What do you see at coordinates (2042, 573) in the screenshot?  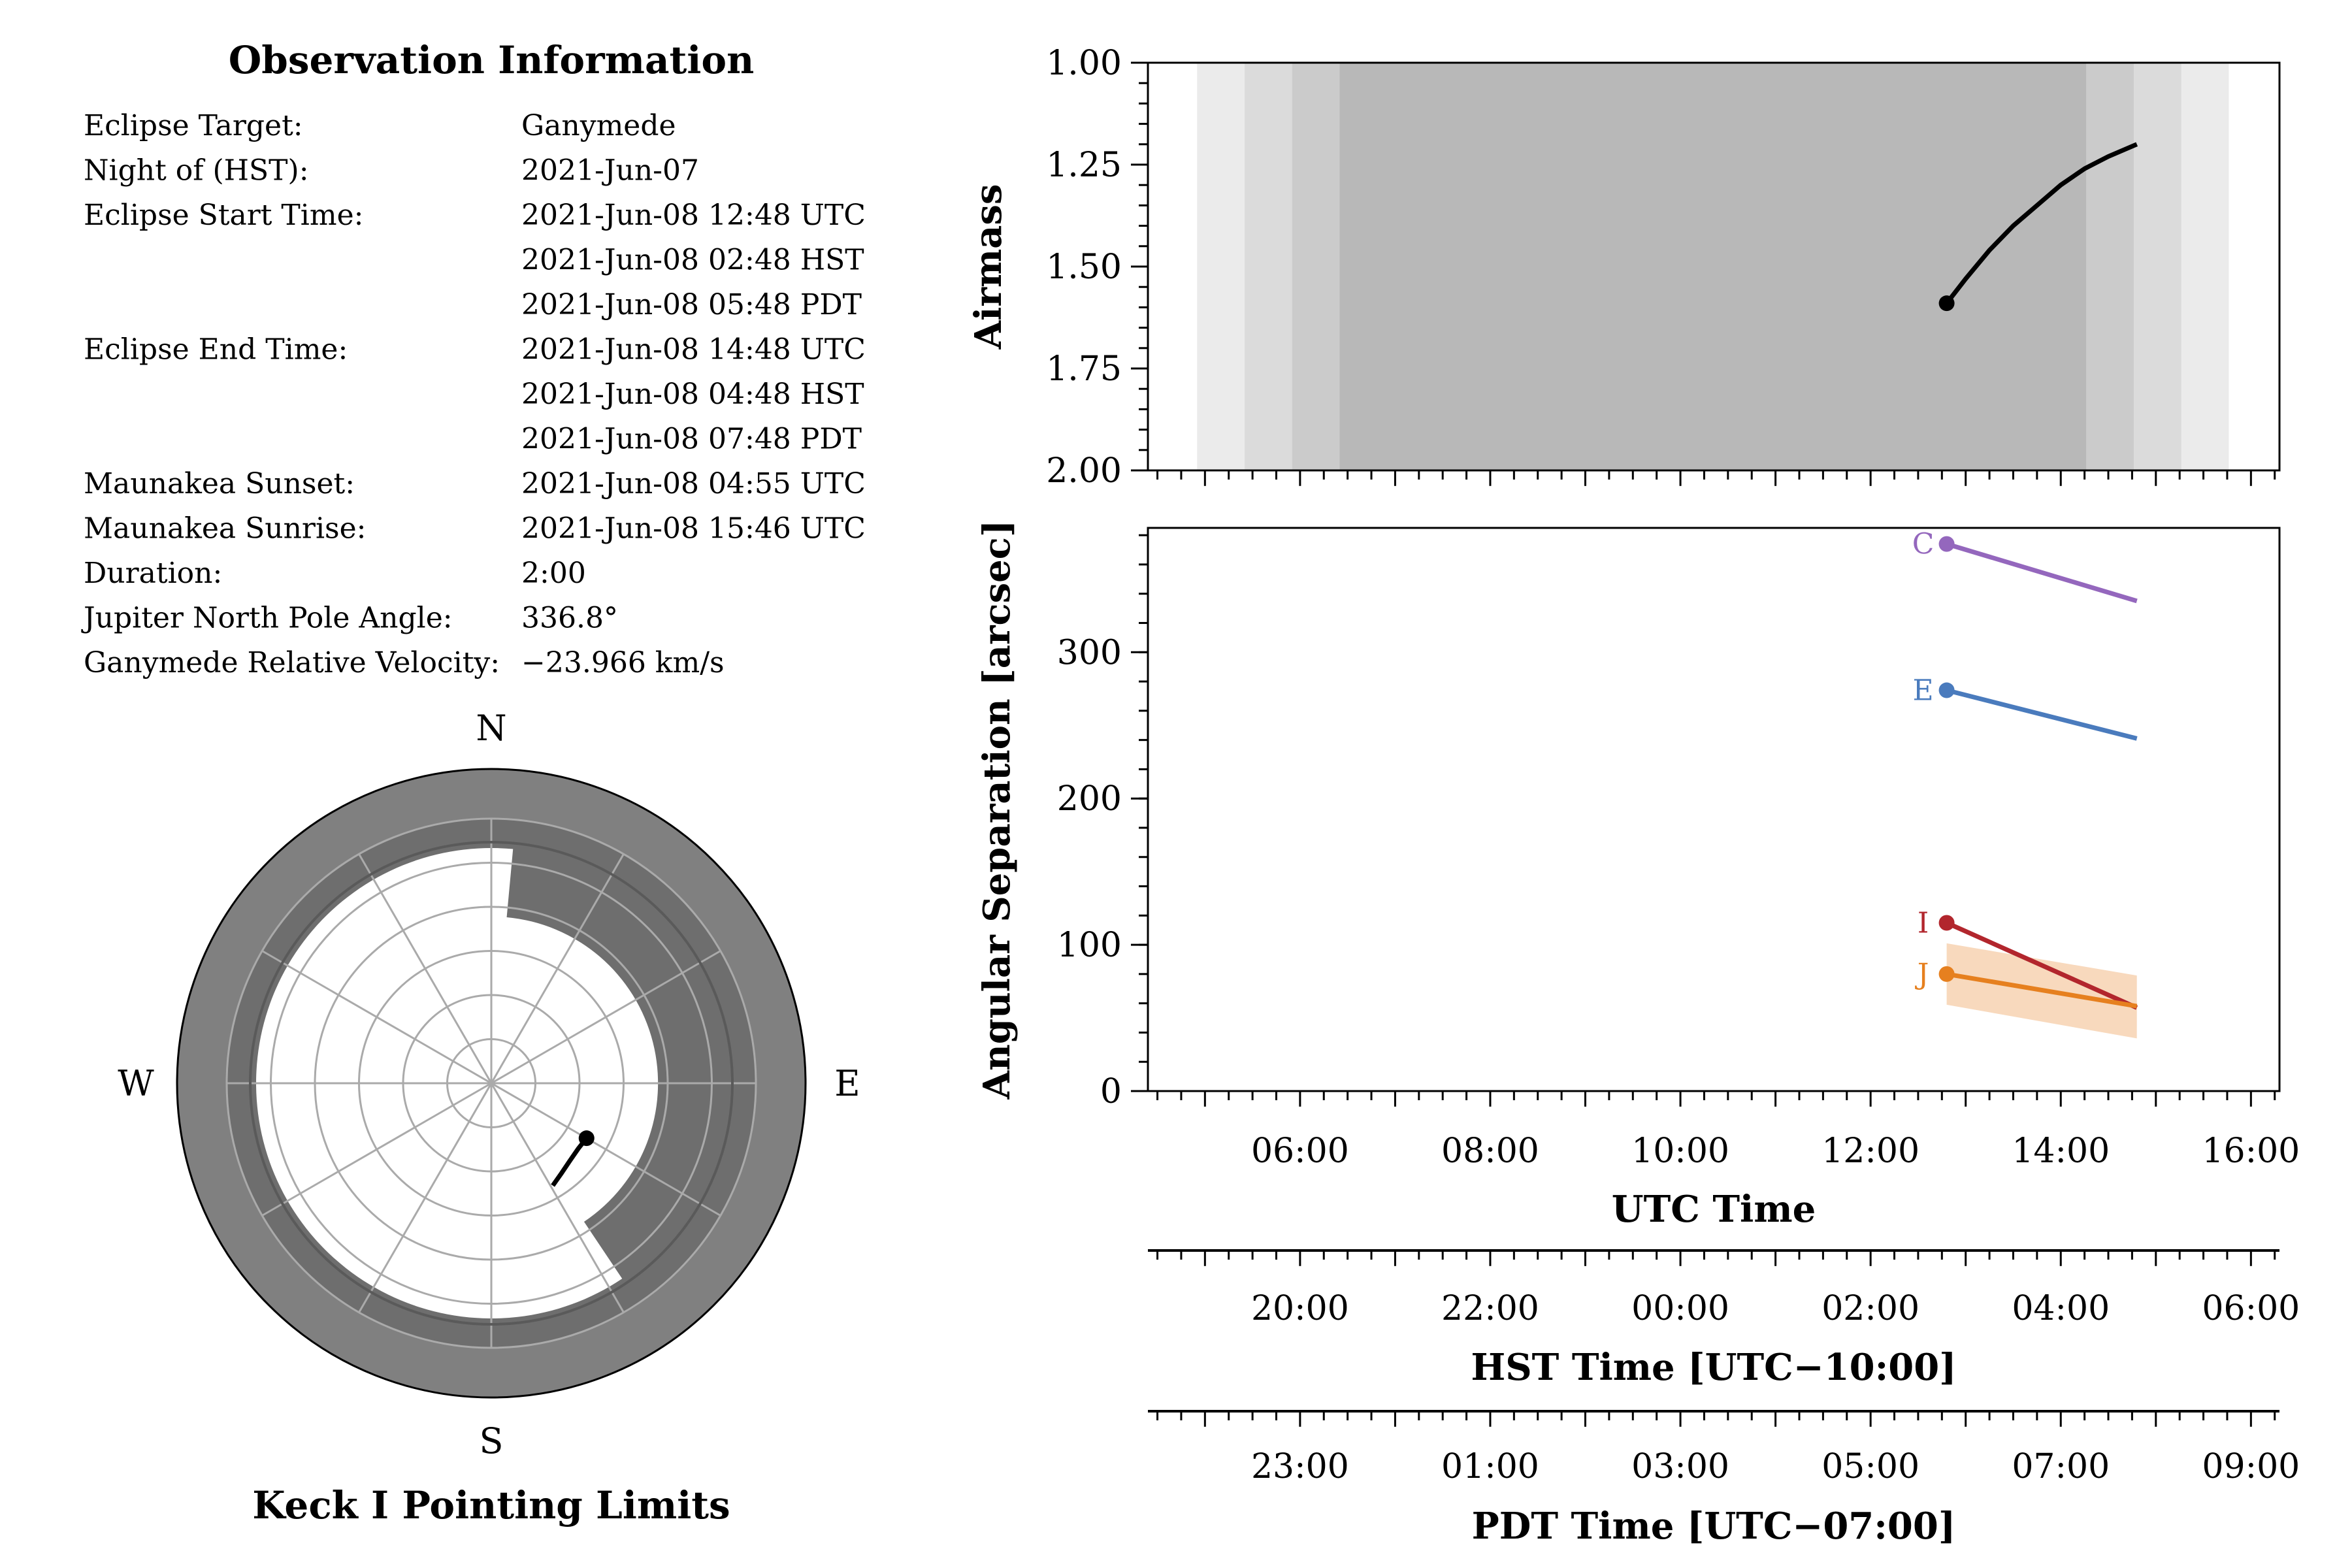 I see `series-C-line` at bounding box center [2042, 573].